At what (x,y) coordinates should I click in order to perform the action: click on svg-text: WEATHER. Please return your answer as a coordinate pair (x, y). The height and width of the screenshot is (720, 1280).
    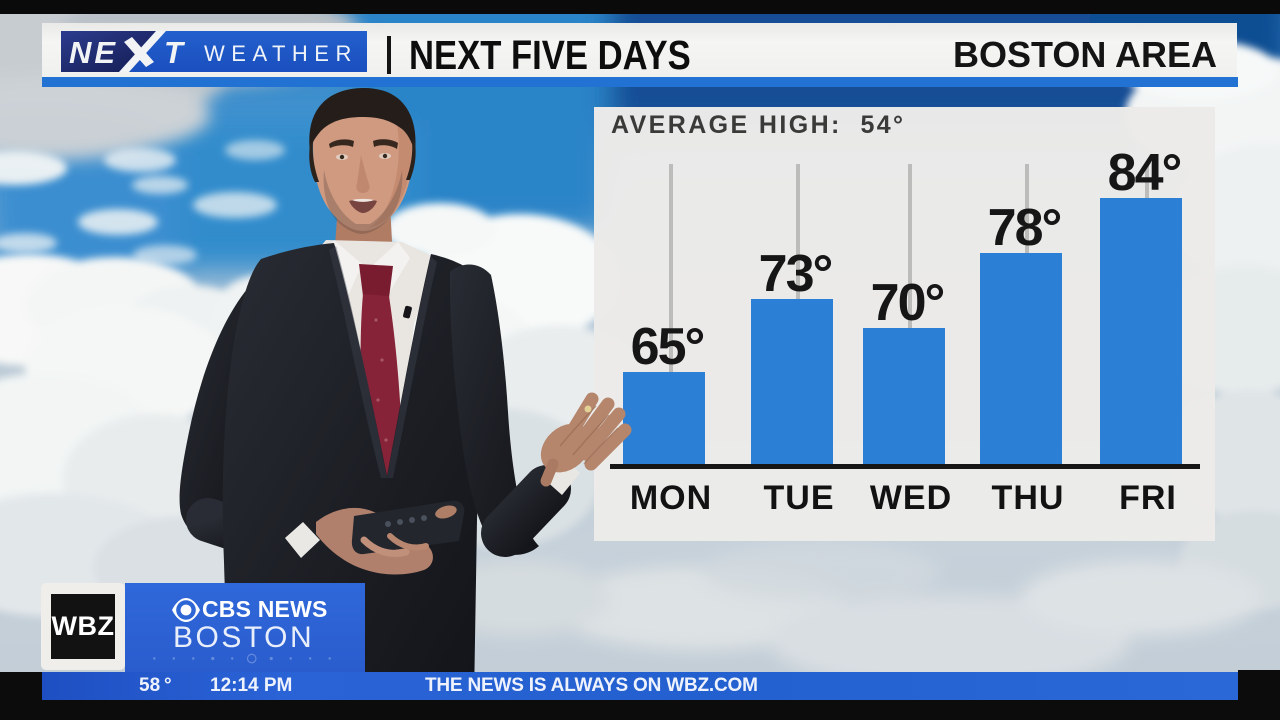
    Looking at the image, I should click on (281, 53).